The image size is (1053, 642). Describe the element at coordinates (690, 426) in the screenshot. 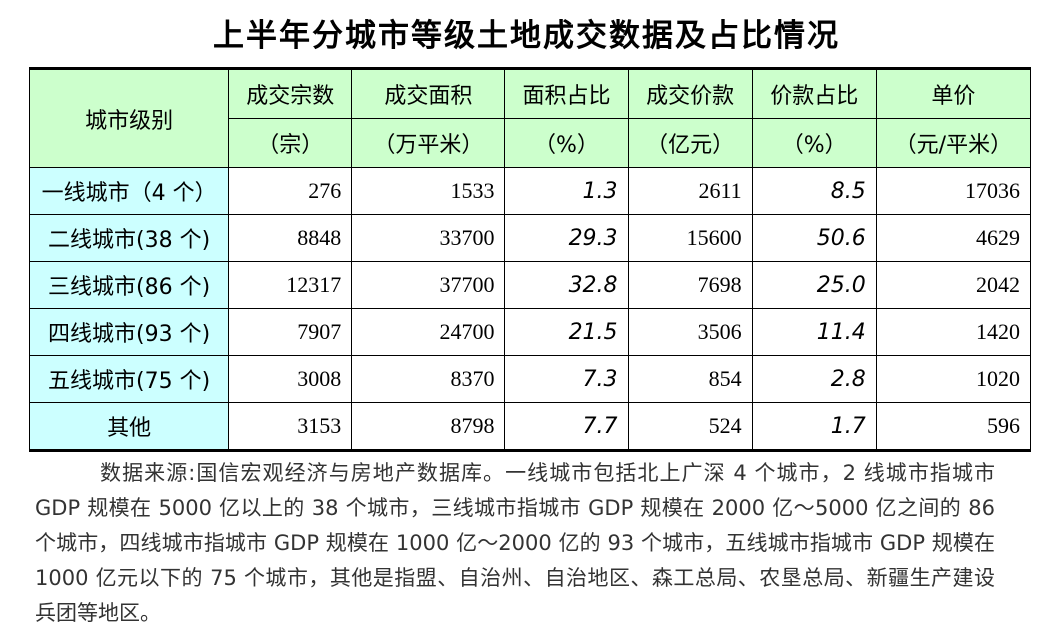

I see `cell-price: 524` at that location.